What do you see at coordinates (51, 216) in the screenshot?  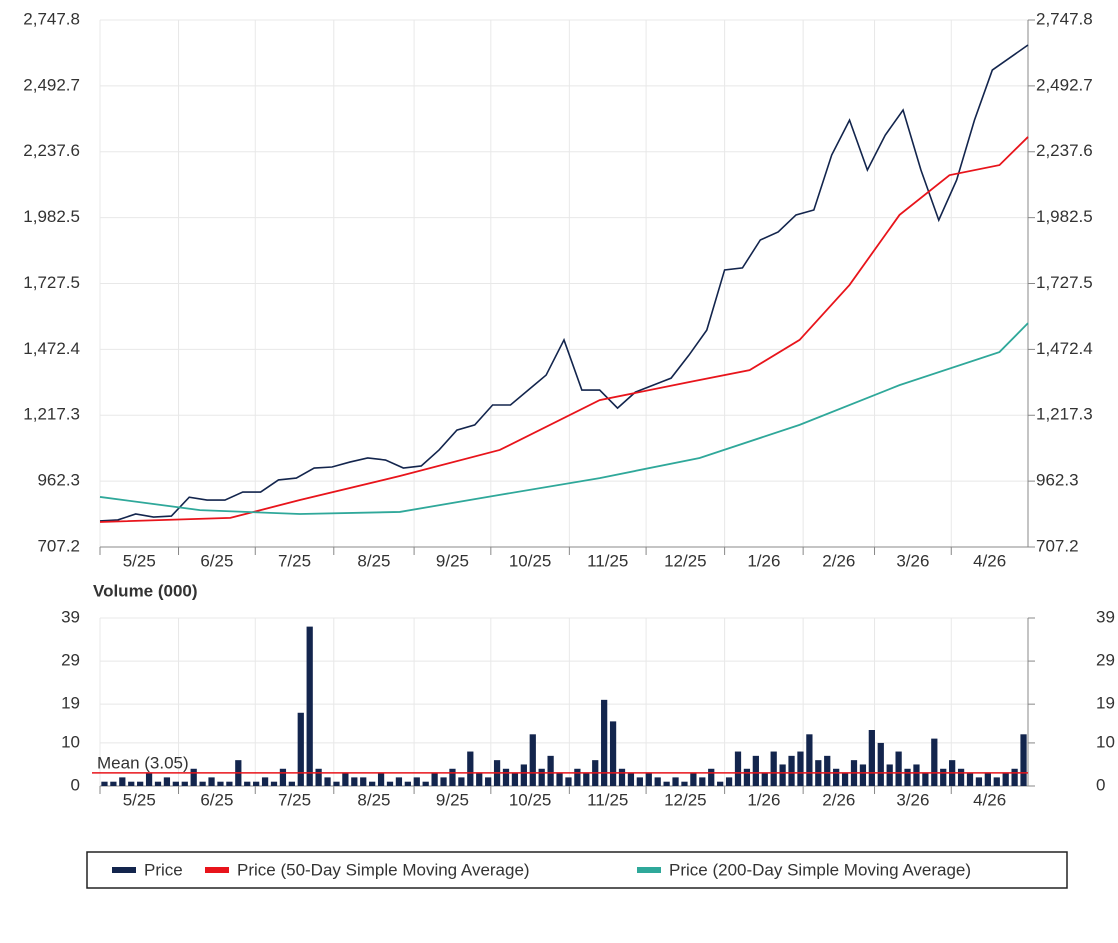 I see `y-tick-label: 1,982.5` at bounding box center [51, 216].